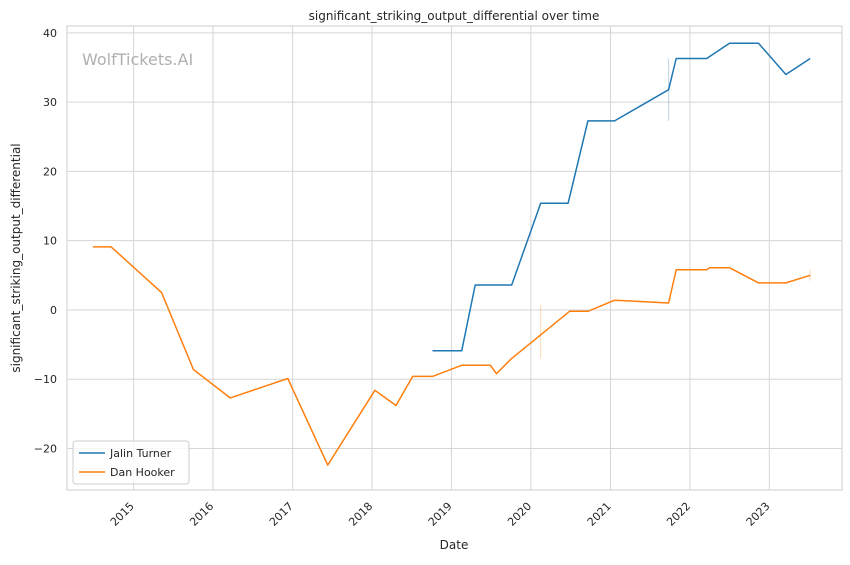  Describe the element at coordinates (454, 545) in the screenshot. I see `x-axis-label: Date` at that location.